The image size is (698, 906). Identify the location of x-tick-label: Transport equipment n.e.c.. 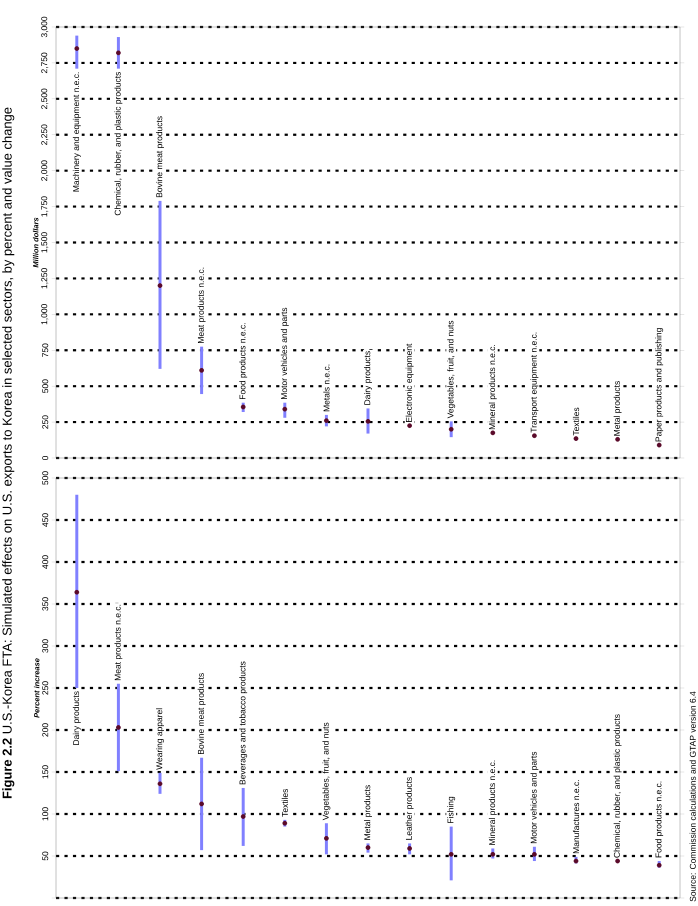
(534, 382).